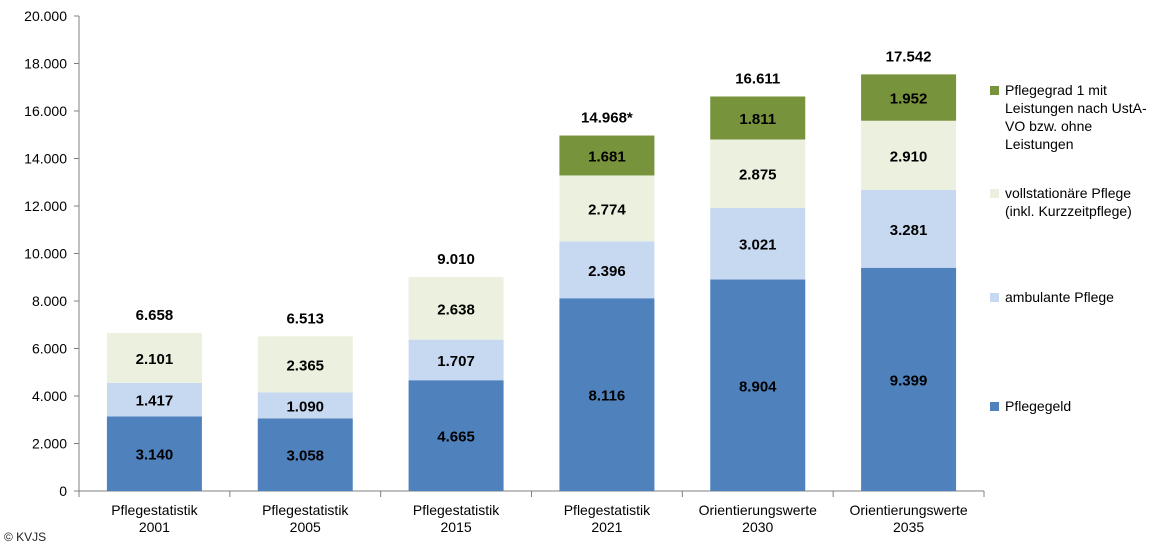  I want to click on y-tick-label: 2.000, so click(49, 444).